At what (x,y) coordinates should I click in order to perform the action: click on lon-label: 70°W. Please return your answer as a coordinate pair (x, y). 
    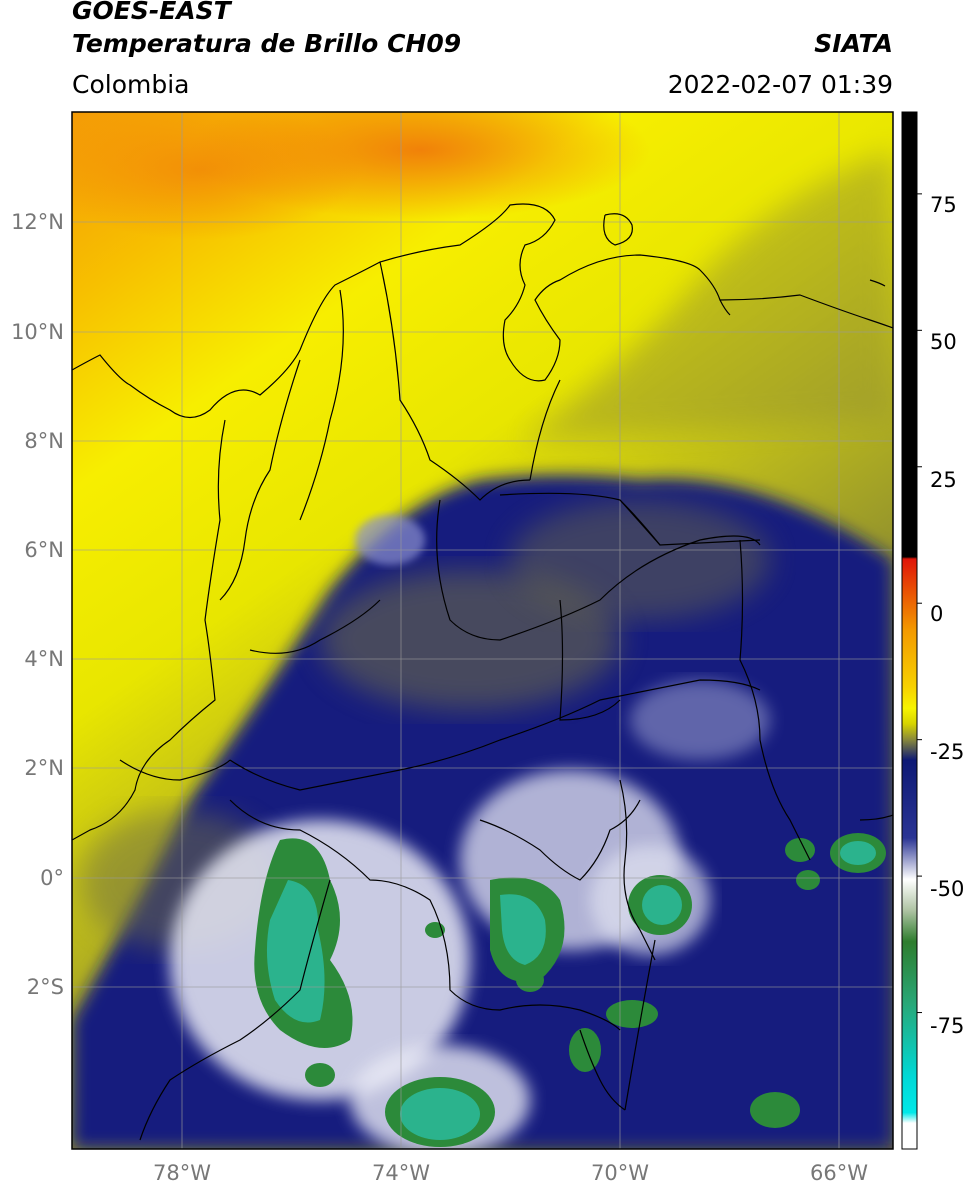
    Looking at the image, I should click on (620, 1173).